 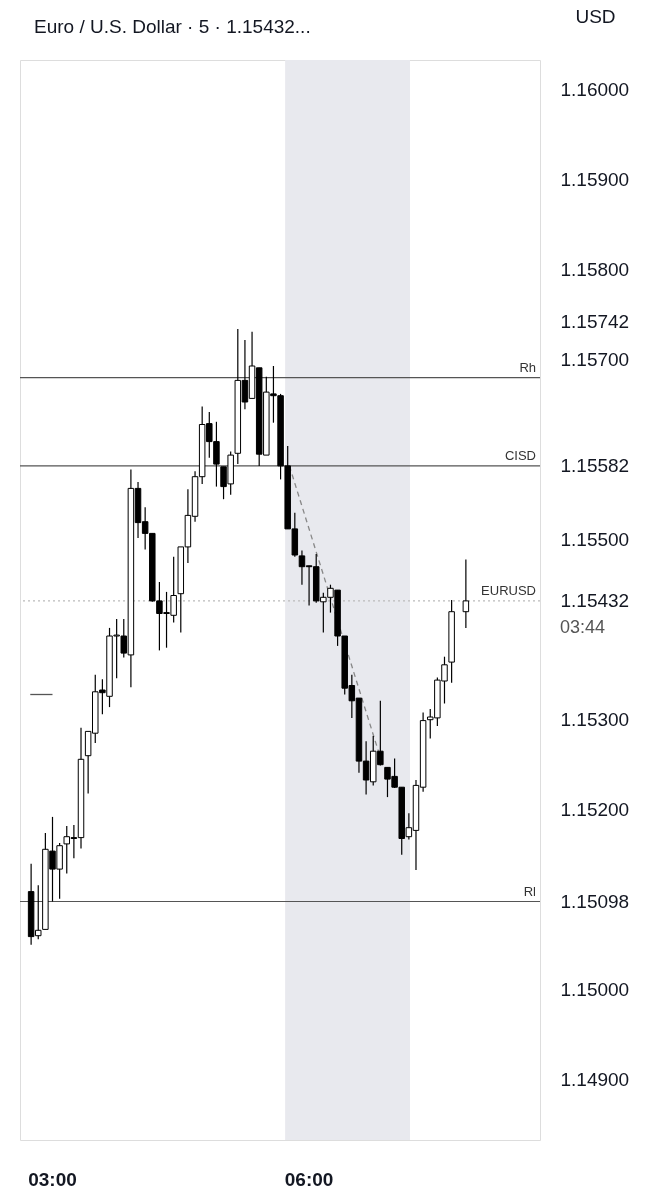 What do you see at coordinates (595, 901) in the screenshot?
I see `y-tick-label: 1.15098` at bounding box center [595, 901].